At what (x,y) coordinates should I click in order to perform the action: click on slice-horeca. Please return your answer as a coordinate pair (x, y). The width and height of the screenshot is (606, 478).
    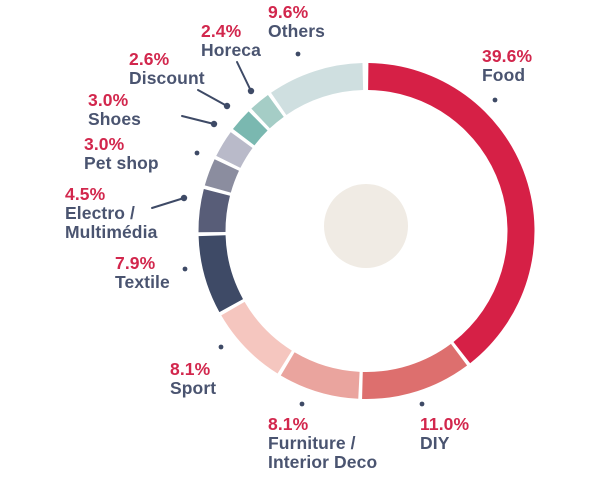
    Looking at the image, I should click on (267, 111).